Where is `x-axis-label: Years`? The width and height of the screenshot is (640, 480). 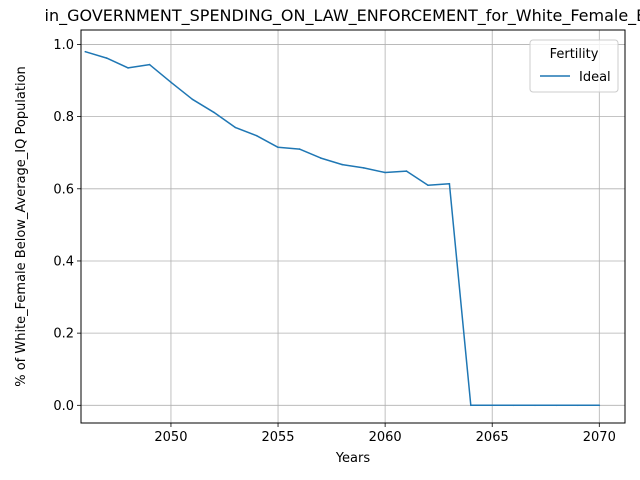 x-axis-label: Years is located at coordinates (353, 458).